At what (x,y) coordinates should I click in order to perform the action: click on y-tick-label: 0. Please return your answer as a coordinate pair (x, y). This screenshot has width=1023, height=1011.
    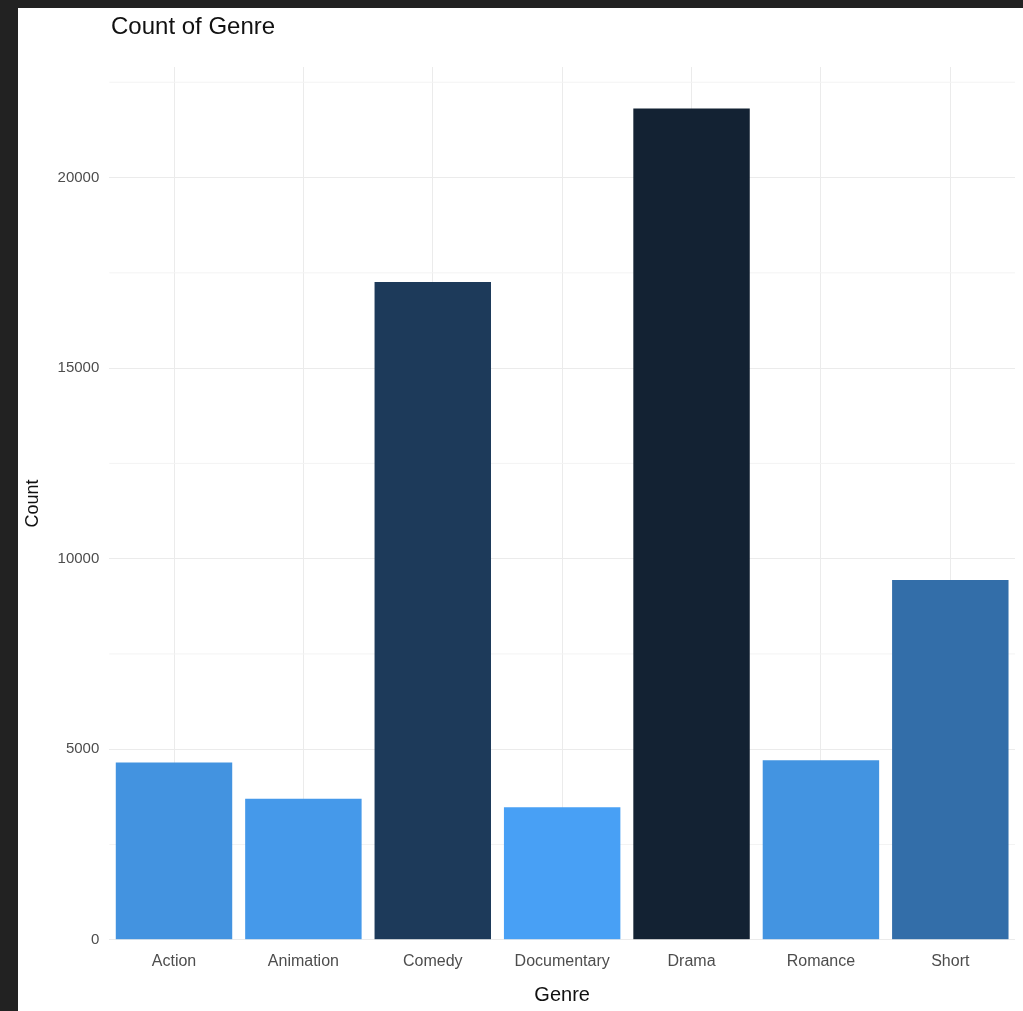
    Looking at the image, I should click on (95, 938).